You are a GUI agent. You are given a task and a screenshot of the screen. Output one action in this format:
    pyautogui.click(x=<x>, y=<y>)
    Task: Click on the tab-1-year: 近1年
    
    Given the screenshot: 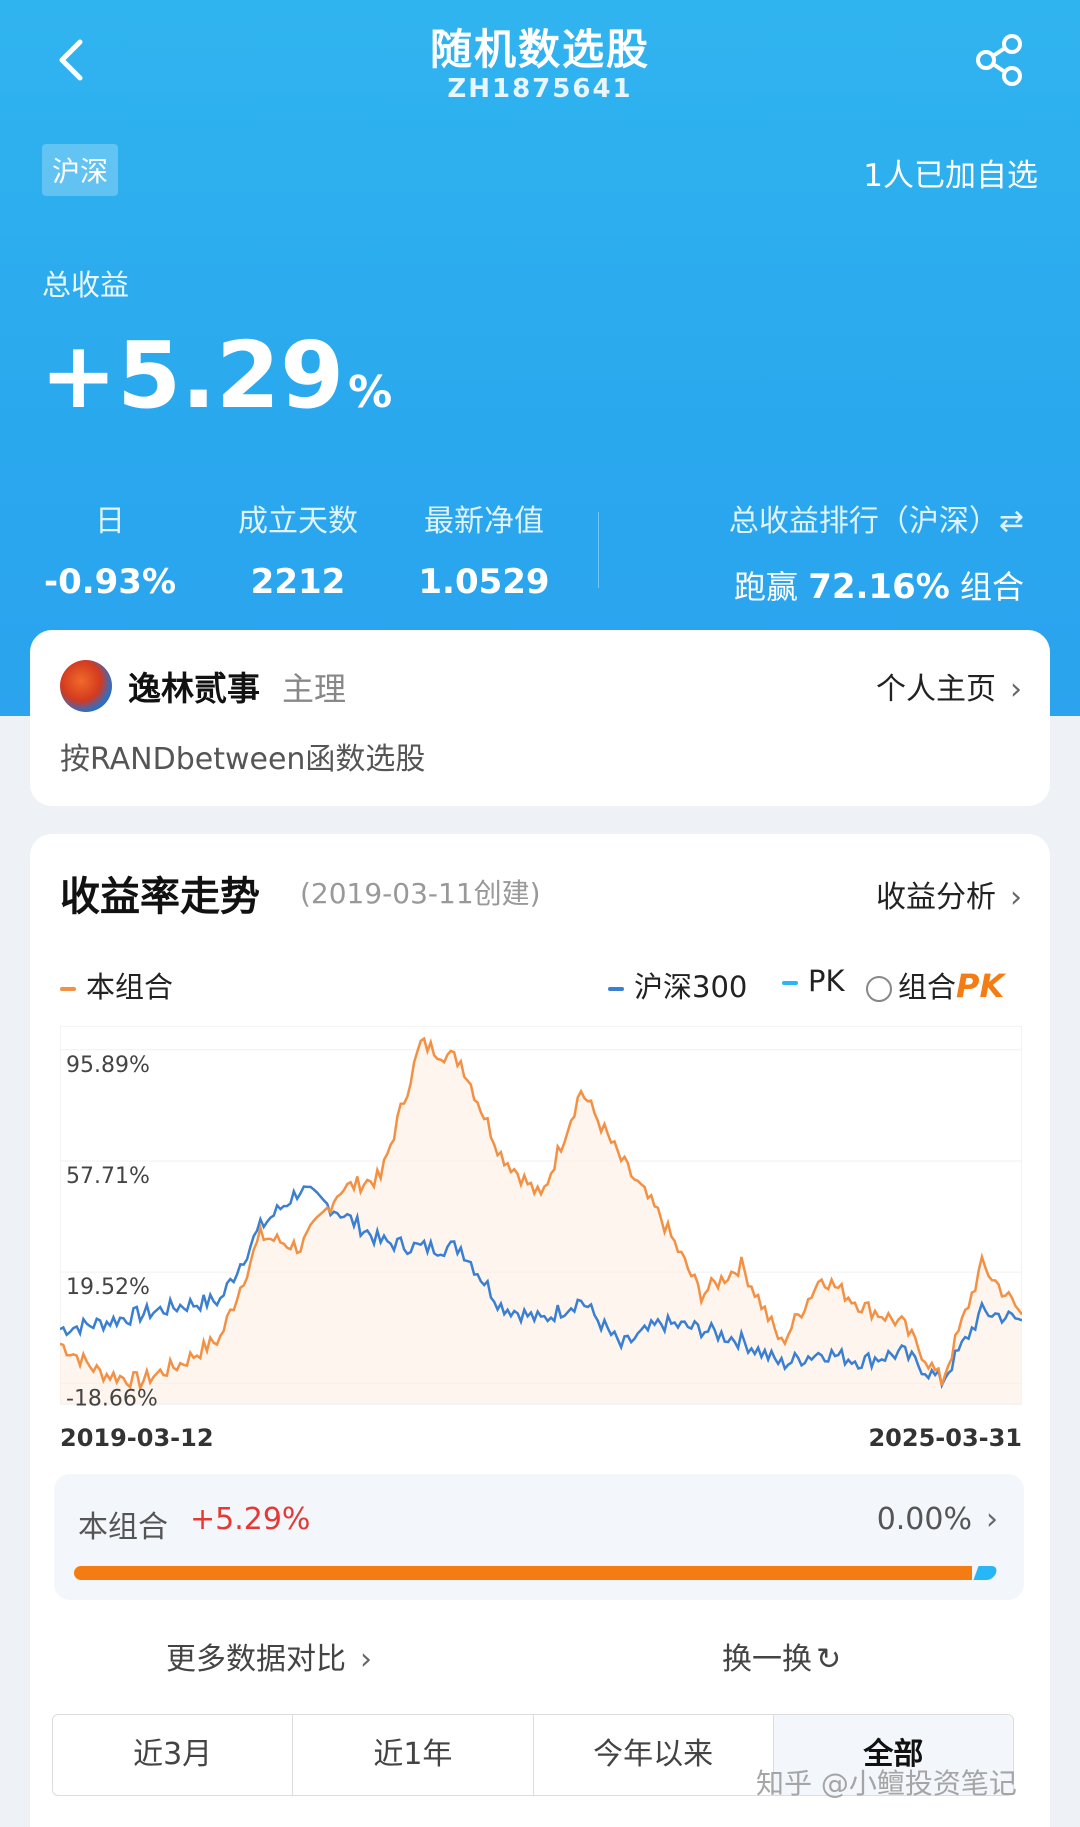 What is the action you would take?
    pyautogui.click(x=413, y=1755)
    